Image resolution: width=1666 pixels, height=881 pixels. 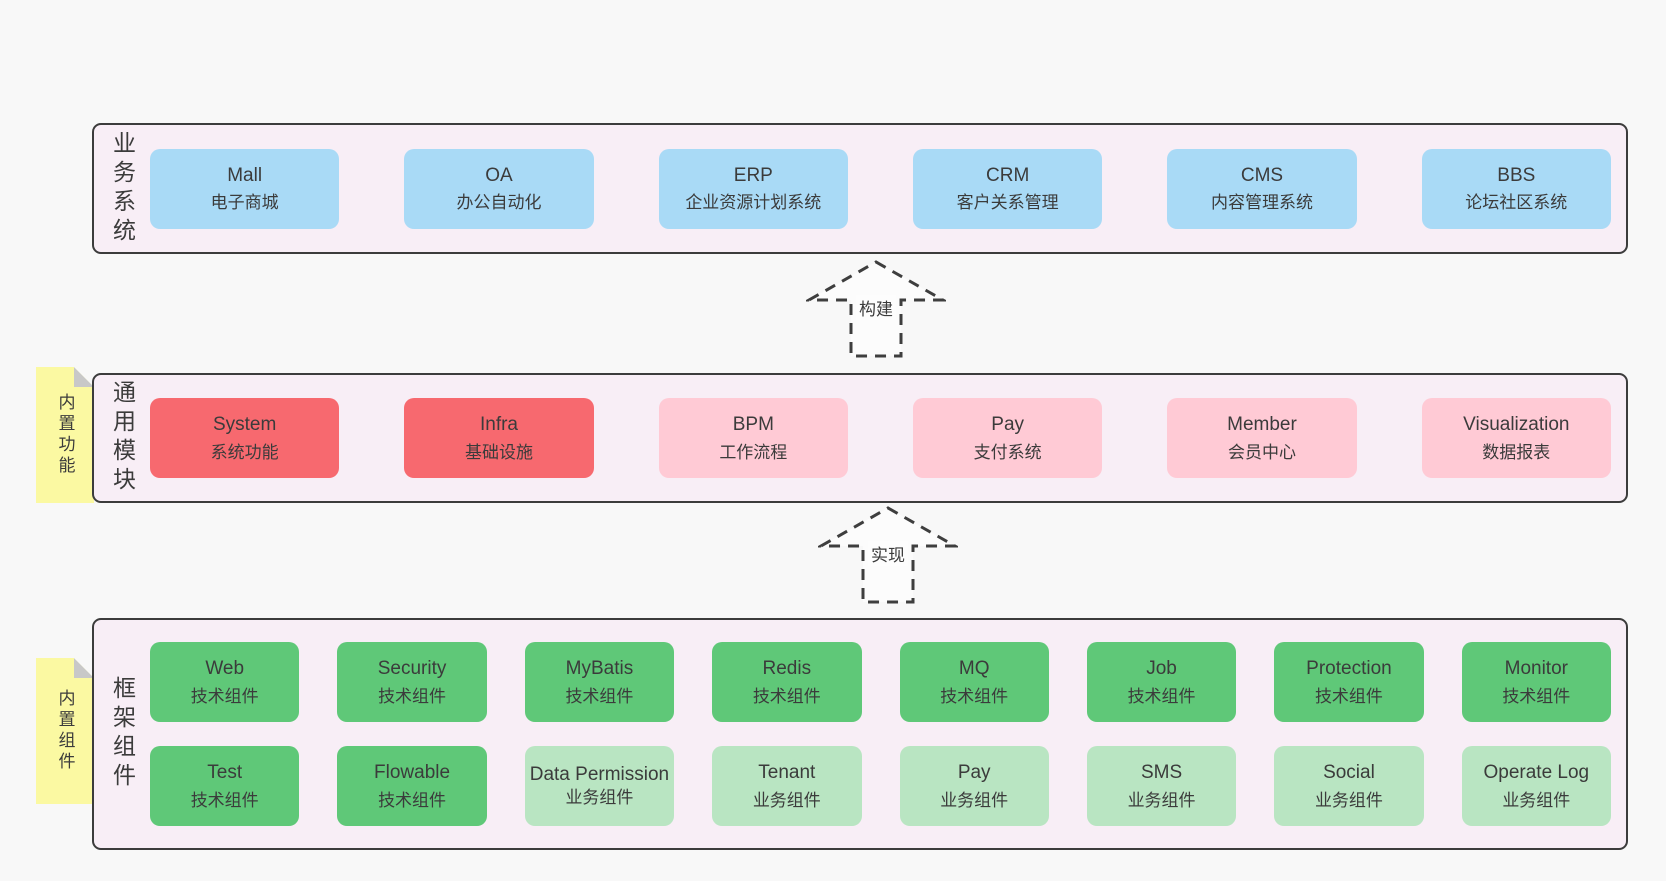 I want to click on box-title-en: Monitor, so click(x=1536, y=668).